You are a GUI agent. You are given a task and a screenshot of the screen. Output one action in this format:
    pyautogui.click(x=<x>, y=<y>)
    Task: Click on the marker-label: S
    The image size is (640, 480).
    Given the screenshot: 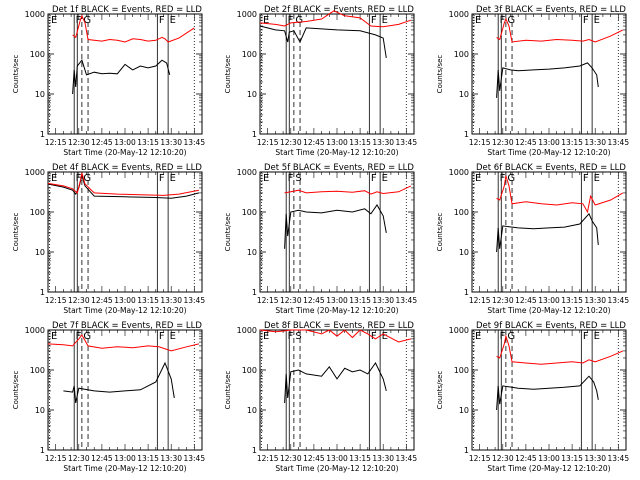 What is the action you would take?
    pyautogui.click(x=298, y=178)
    